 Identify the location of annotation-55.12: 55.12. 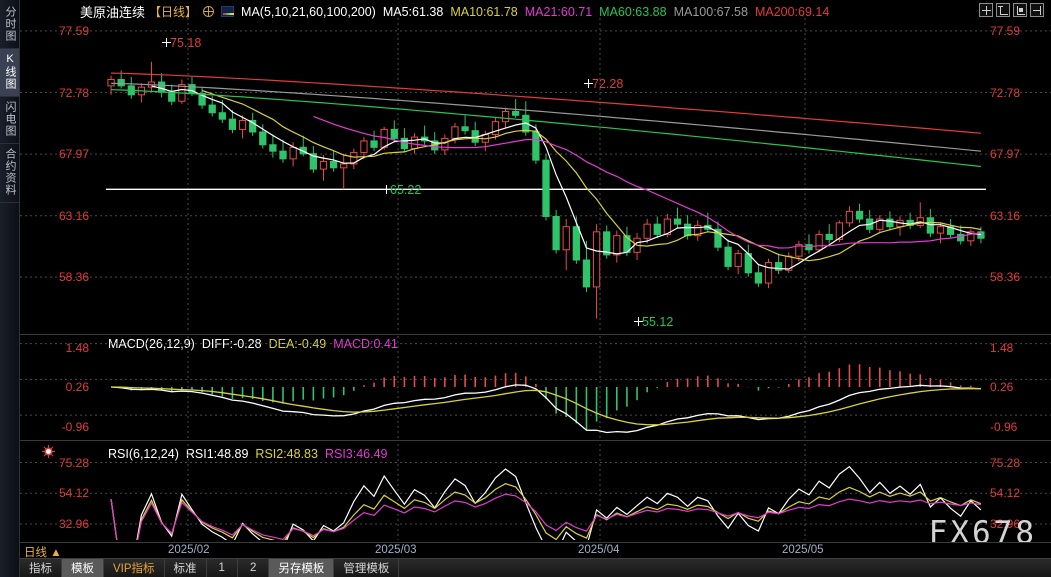
(658, 322).